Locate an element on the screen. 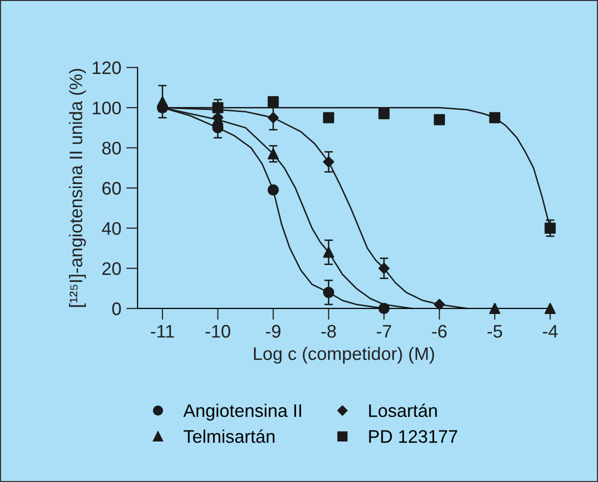  y-axis-title: [¹²⁵I]-angiotensina II unida (%) is located at coordinates (77, 187).